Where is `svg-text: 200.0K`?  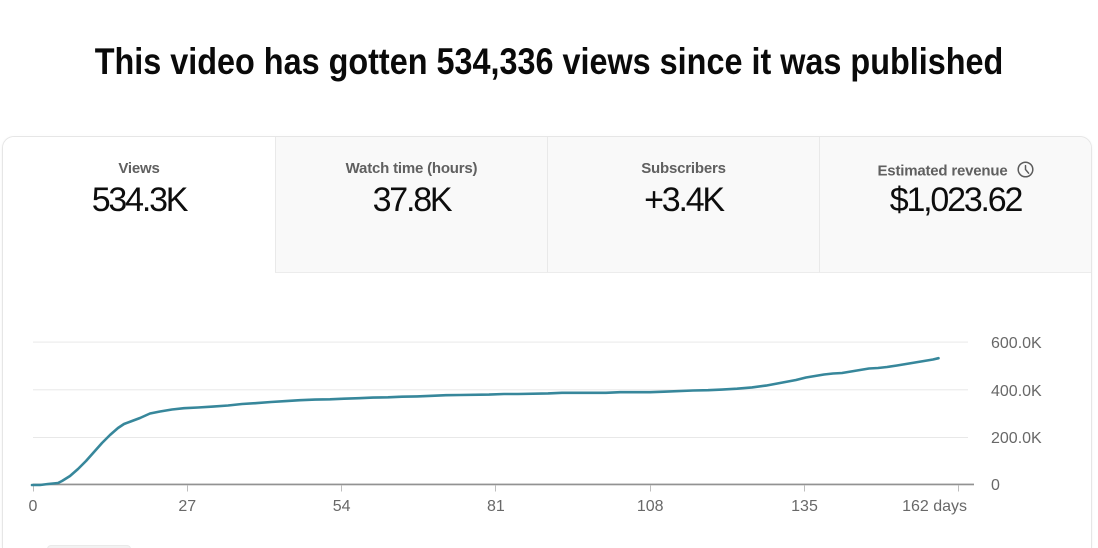
svg-text: 200.0K is located at coordinates (1016, 438).